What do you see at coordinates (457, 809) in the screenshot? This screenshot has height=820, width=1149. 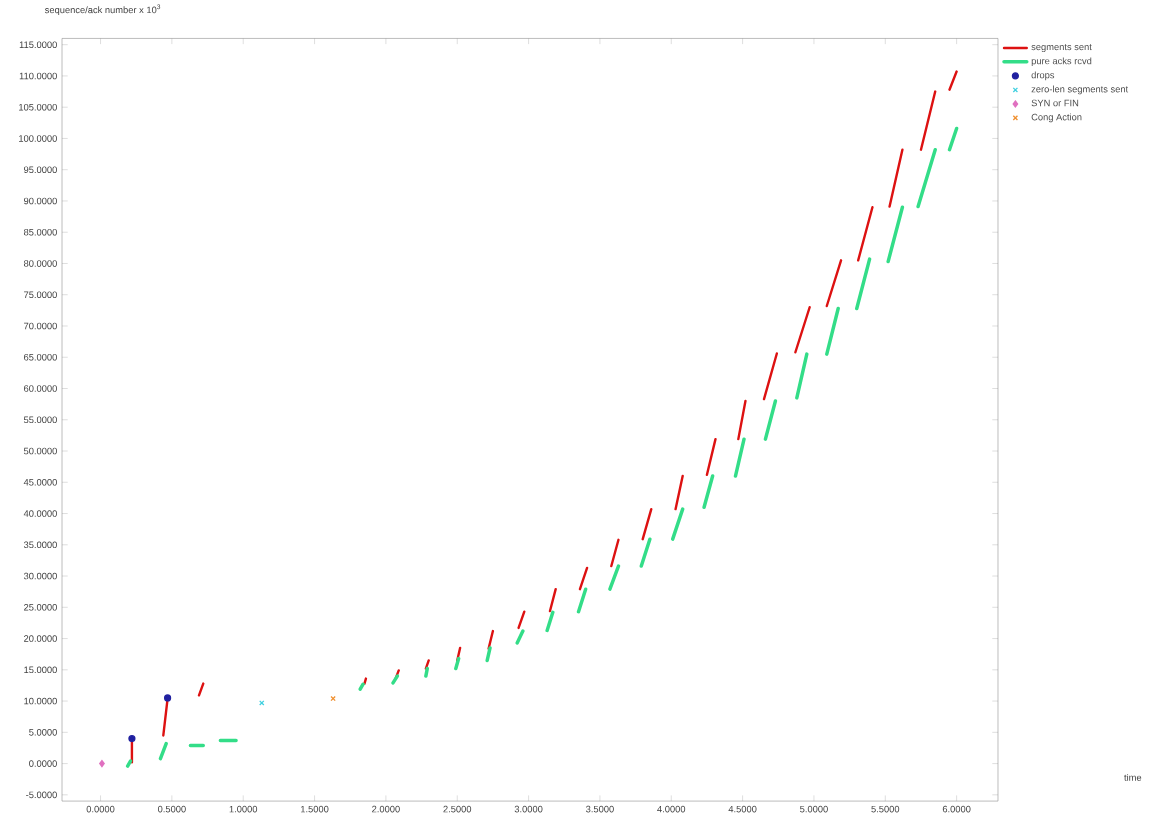 I see `x-tick-label: 2.5000` at bounding box center [457, 809].